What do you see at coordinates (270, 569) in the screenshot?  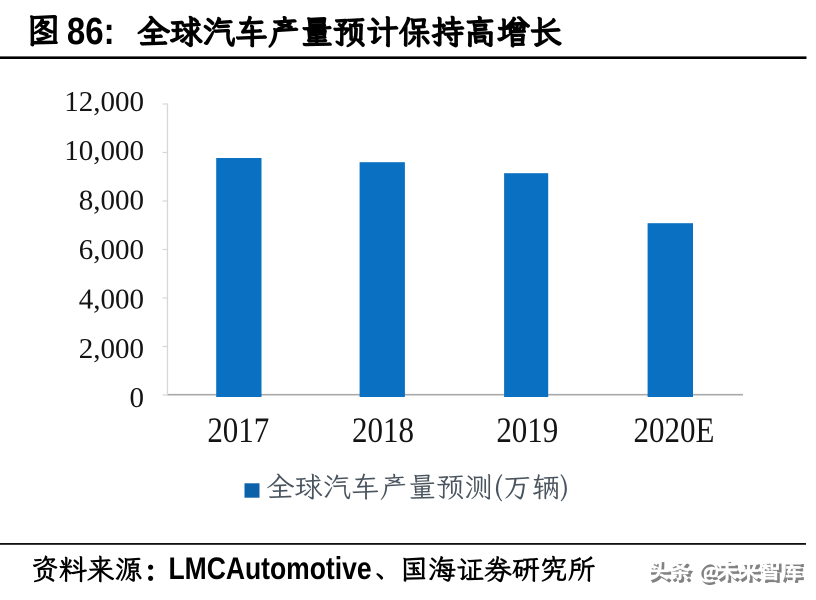 I see `svg-text: LMCAutomotive` at bounding box center [270, 569].